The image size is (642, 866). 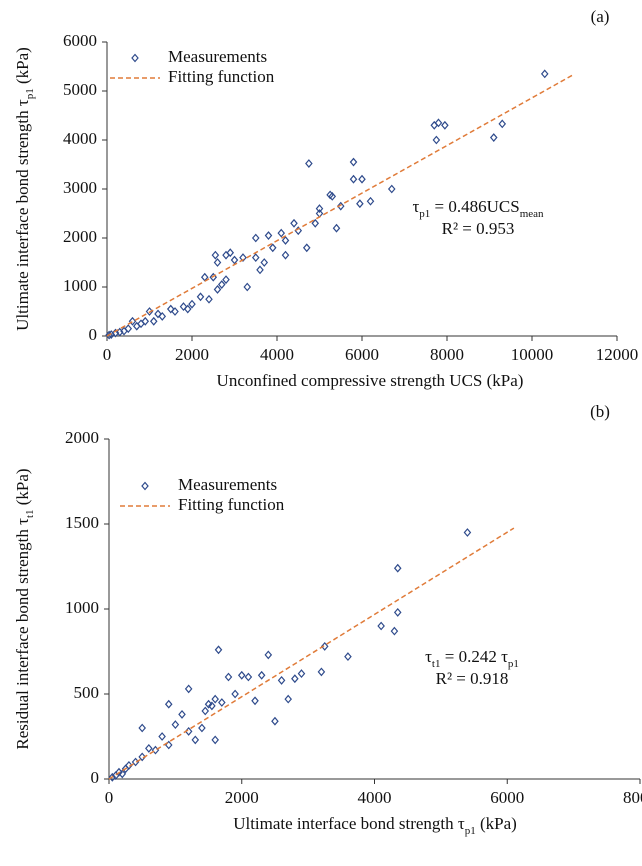 I want to click on y-tick-label: 1500, so click(x=82, y=522).